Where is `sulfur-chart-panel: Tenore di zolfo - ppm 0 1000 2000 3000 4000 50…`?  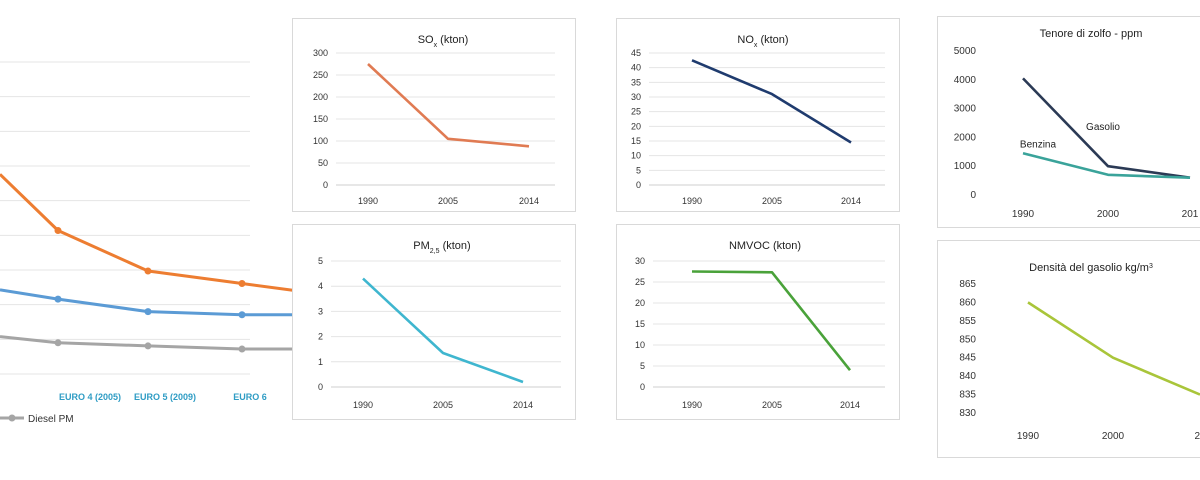 sulfur-chart-panel: Tenore di zolfo - ppm 0 1000 2000 3000 4000 50… is located at coordinates (1068, 122).